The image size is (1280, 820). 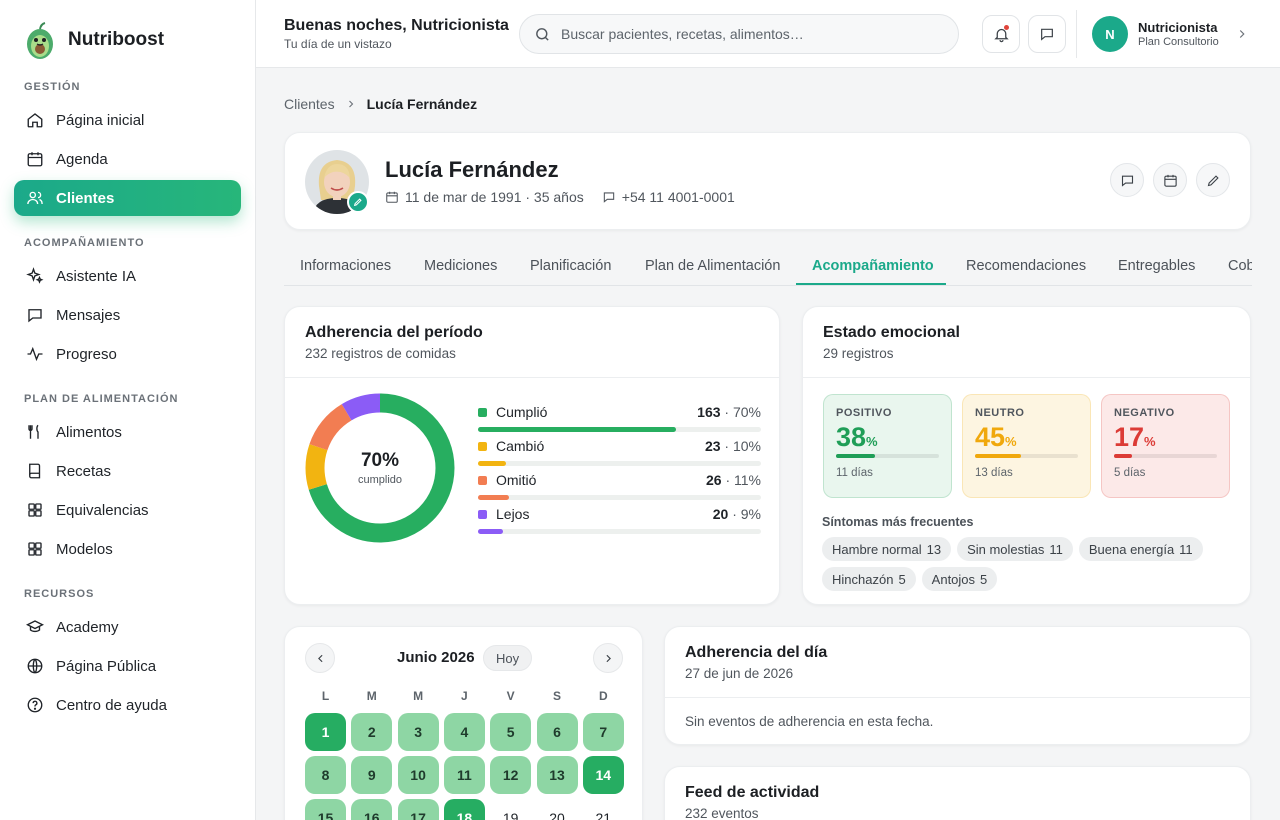 I want to click on calendar-day: 9, so click(x=372, y=775).